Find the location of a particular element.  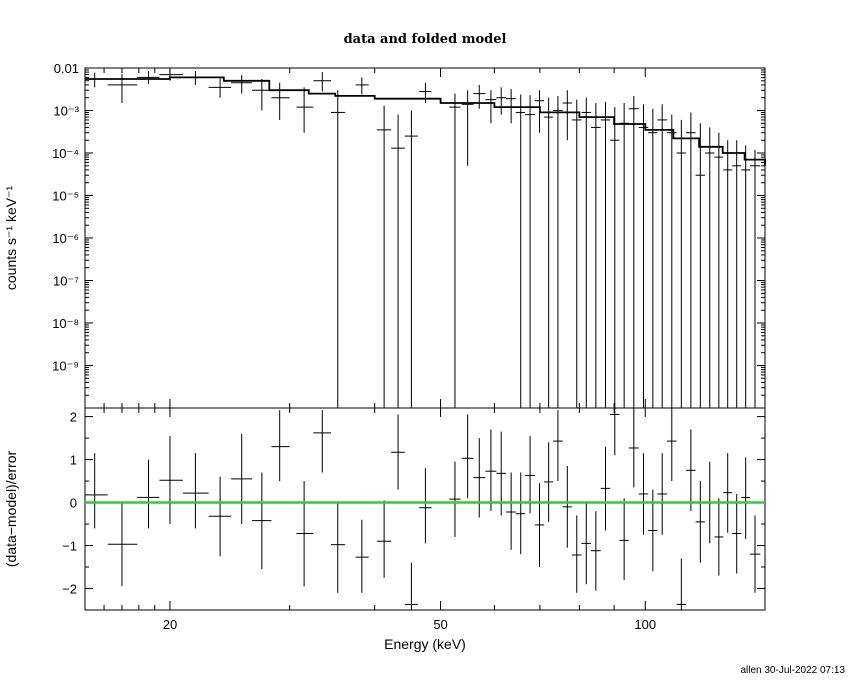

bottom-y-label: (data−model)/error is located at coordinates (11, 508).